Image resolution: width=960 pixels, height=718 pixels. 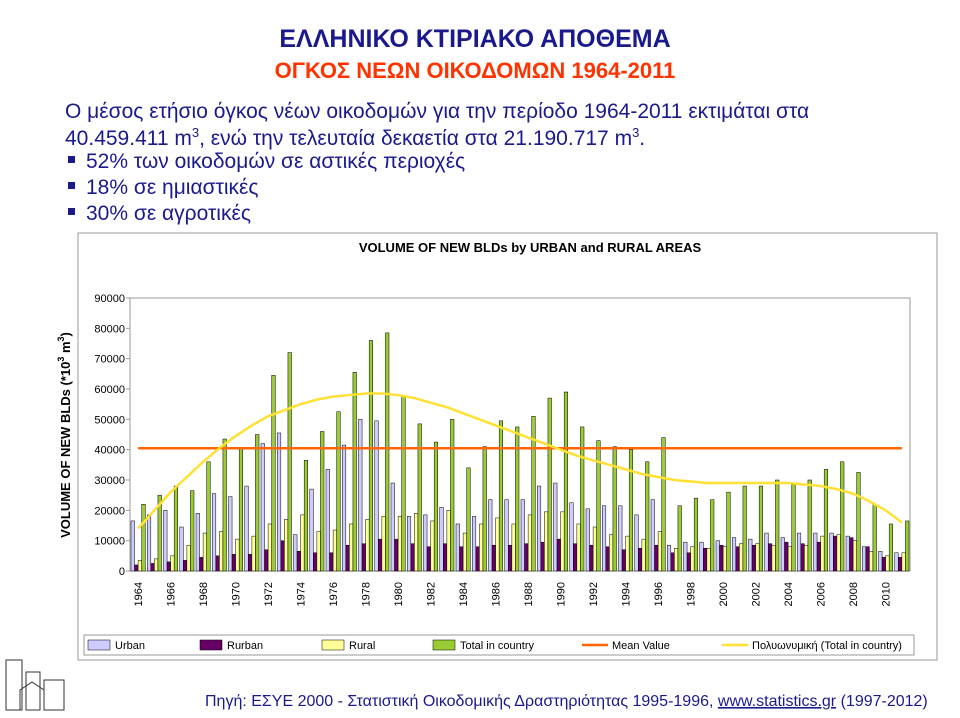 What do you see at coordinates (464, 594) in the screenshot?
I see `x-tick-label: 1984` at bounding box center [464, 594].